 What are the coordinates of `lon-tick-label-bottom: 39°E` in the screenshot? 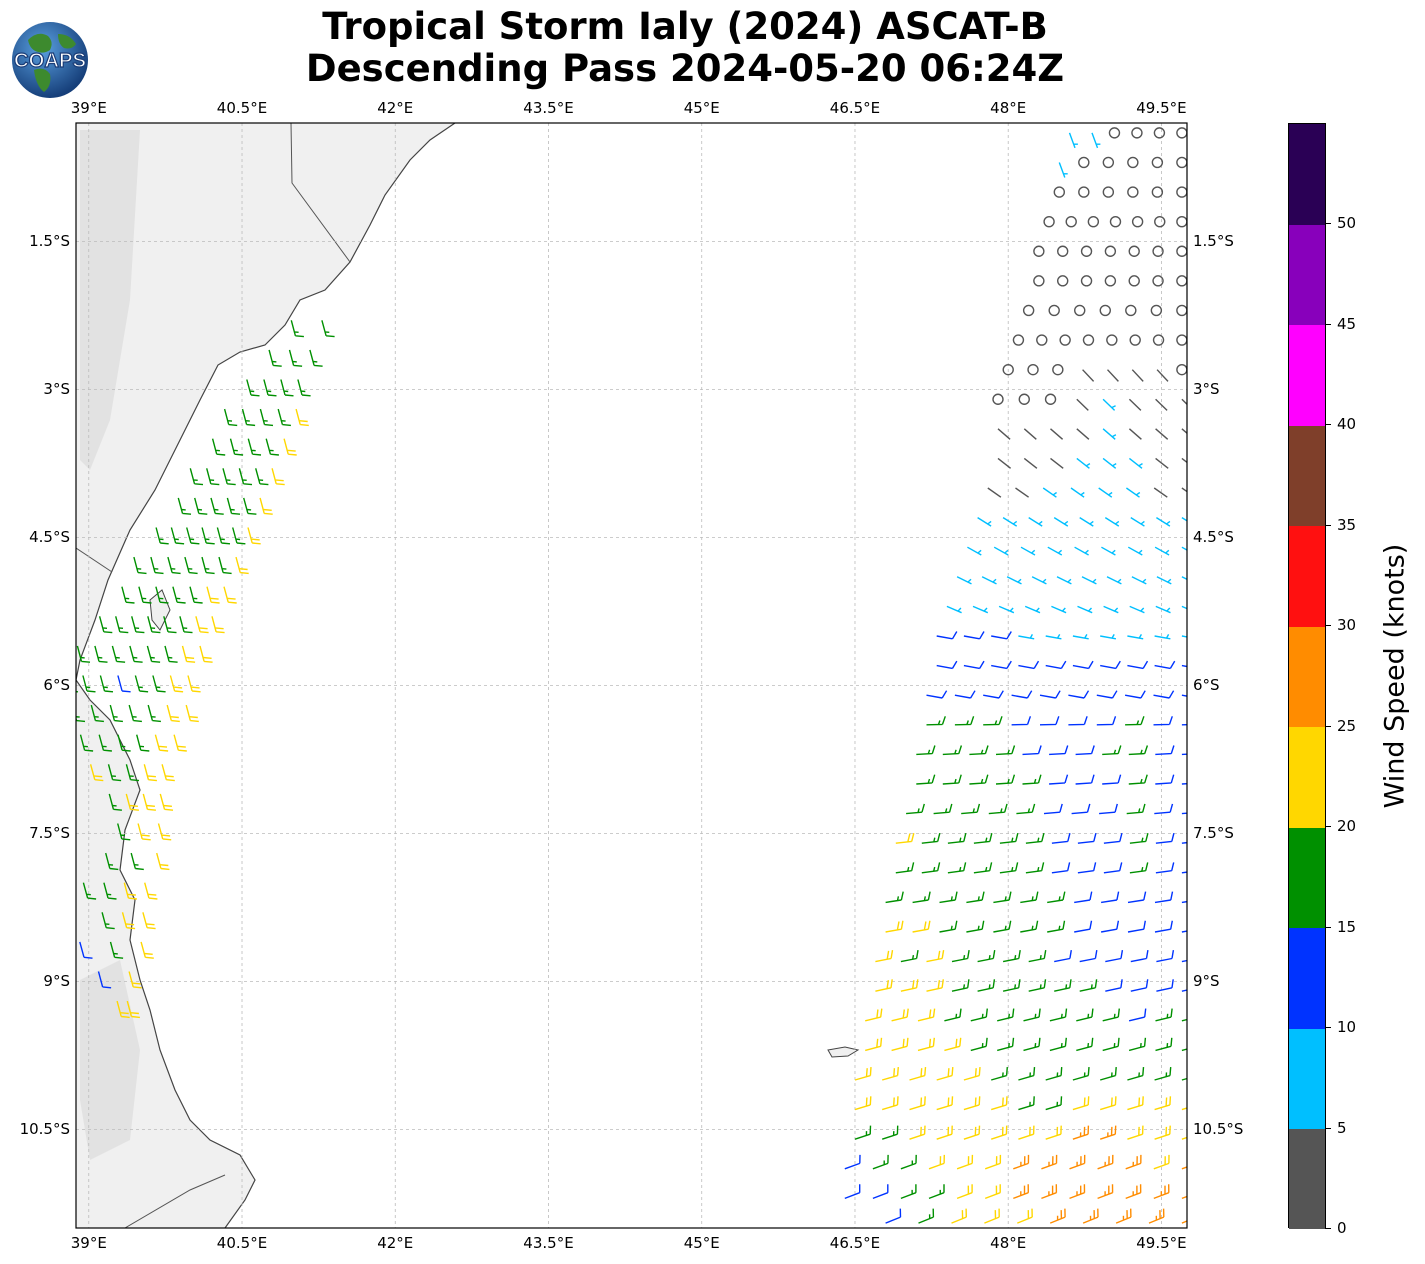 It's located at (88, 1243).